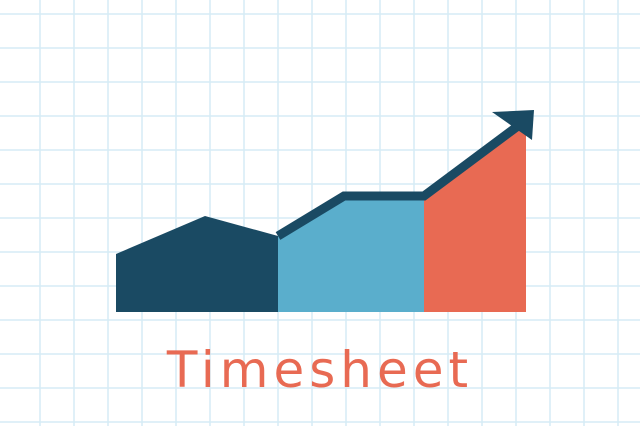 The image size is (640, 426). I want to click on arrow-head-icon, so click(513, 125).